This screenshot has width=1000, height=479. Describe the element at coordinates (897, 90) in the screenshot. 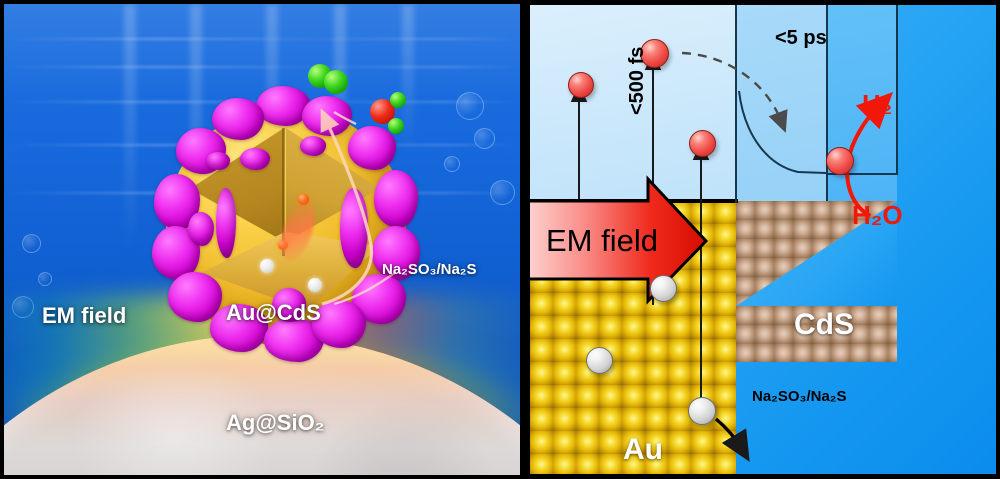

I see `solution-boundary-line` at that location.